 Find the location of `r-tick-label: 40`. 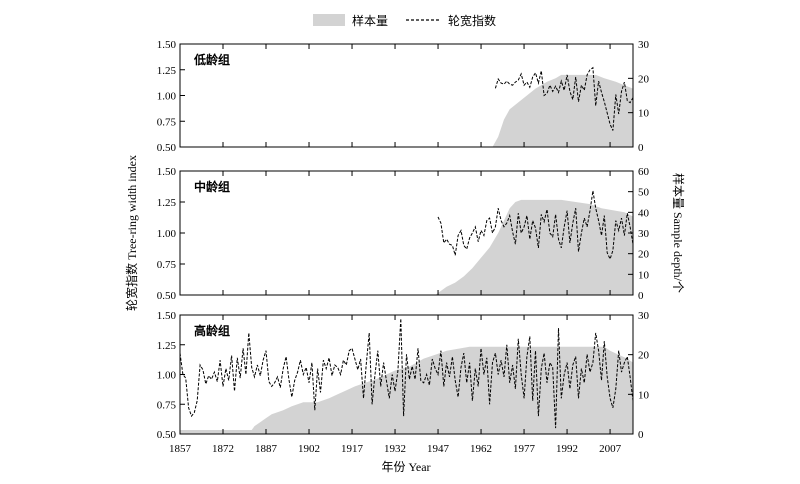

r-tick-label: 40 is located at coordinates (644, 213).